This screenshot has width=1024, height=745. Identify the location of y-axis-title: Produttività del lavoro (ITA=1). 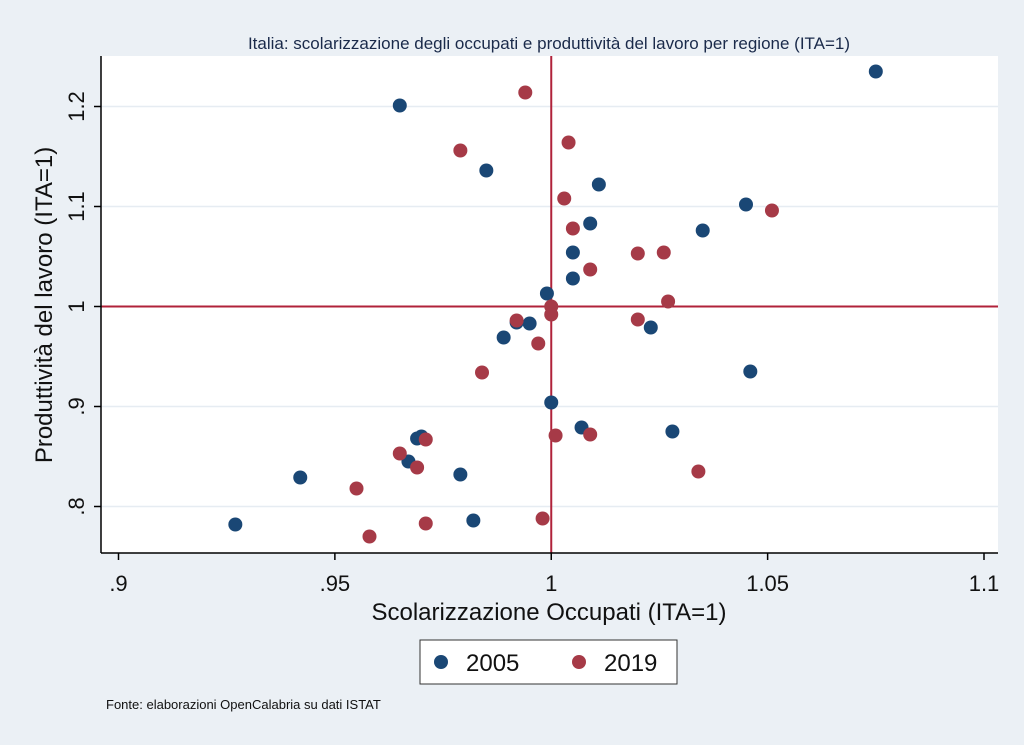
(44, 305).